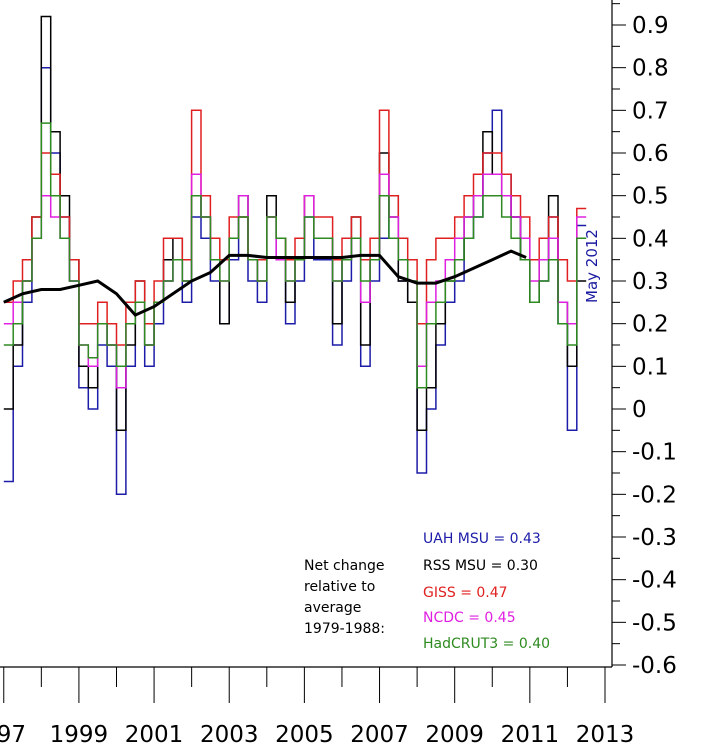 Image resolution: width=706 pixels, height=751 pixels. What do you see at coordinates (650, 325) in the screenshot?
I see `y-tick-label: 0.2` at bounding box center [650, 325].